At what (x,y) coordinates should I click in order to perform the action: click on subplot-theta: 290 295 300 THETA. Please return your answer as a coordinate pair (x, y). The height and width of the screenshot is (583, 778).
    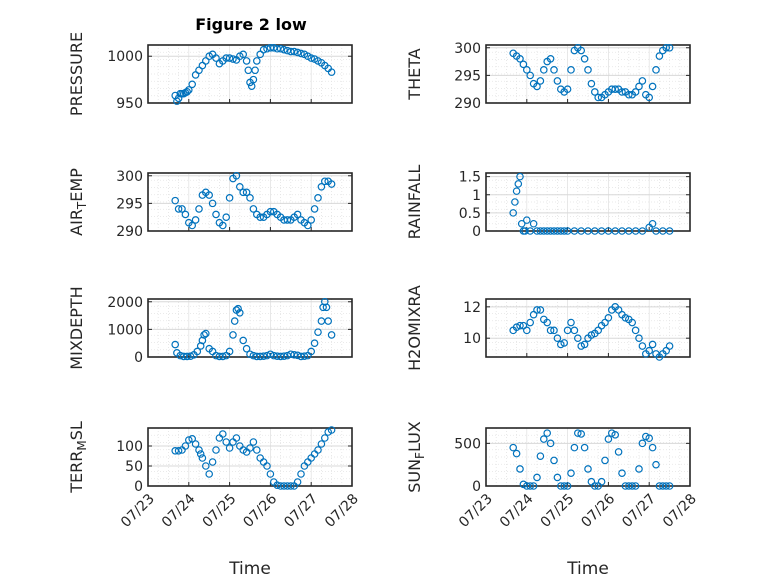
    Looking at the image, I should click on (548, 76).